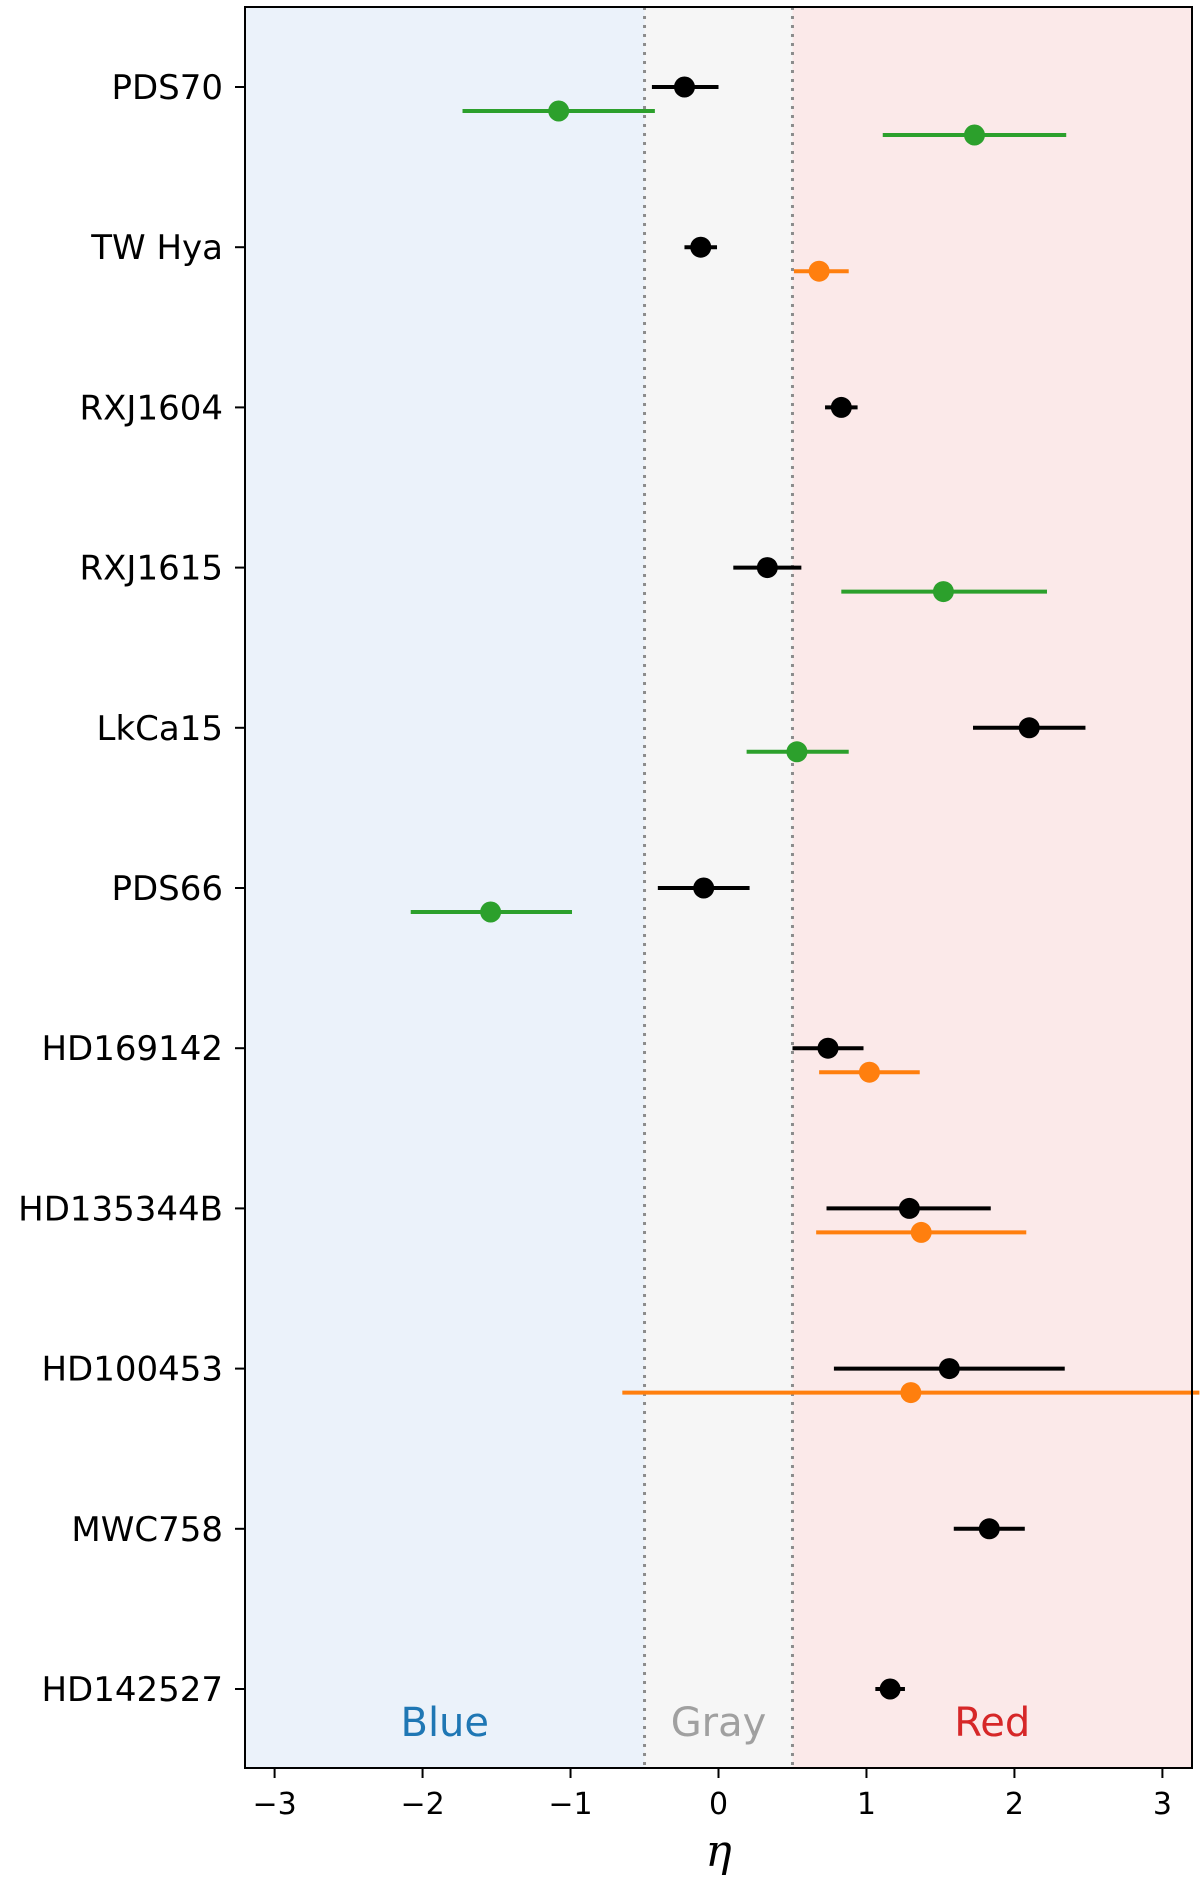 This screenshot has height=1884, width=1200. Describe the element at coordinates (132, 1370) in the screenshot. I see `y-tick-label: HD100453` at that location.